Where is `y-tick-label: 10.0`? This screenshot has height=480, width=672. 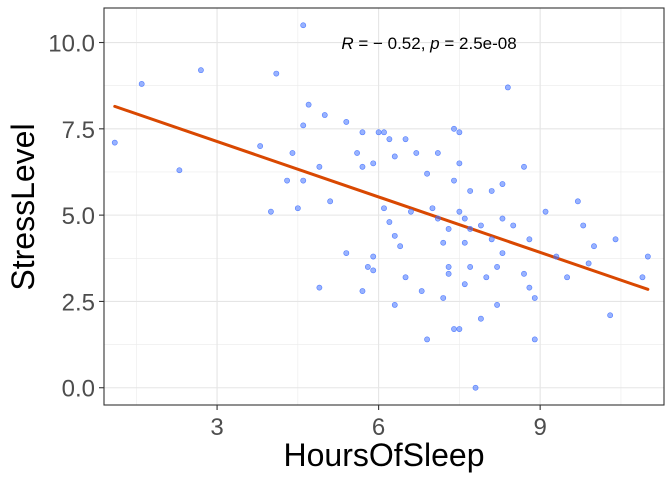 y-tick-label: 10.0 is located at coordinates (71, 44).